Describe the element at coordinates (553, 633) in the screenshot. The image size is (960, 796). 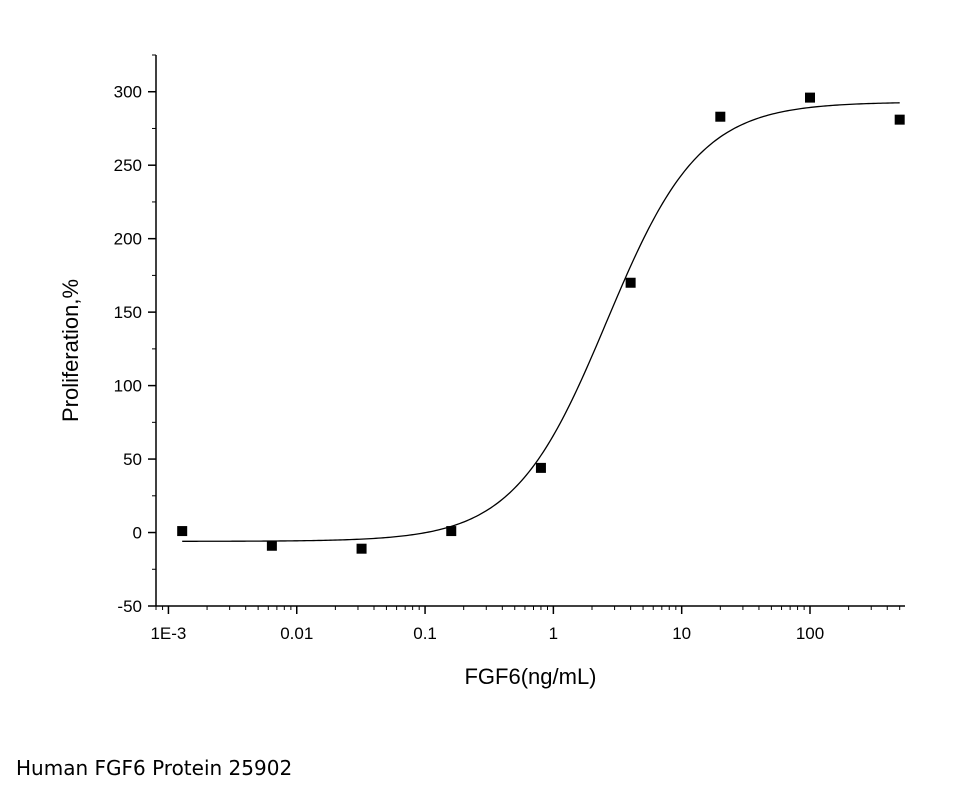
I see `x-tick-label: 1` at that location.